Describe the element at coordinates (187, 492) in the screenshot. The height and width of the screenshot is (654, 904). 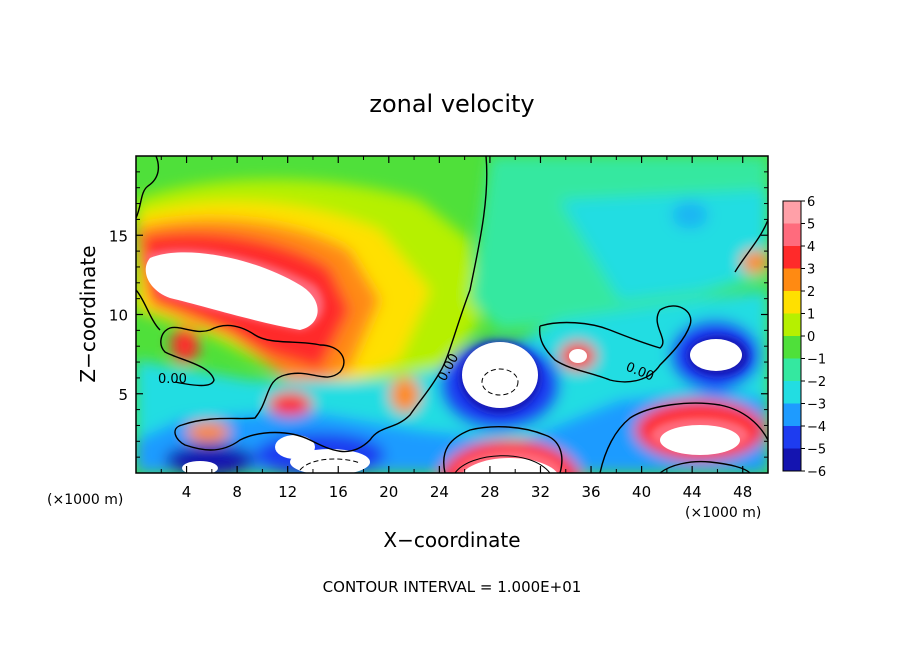
I see `x-tick-label: 4` at that location.